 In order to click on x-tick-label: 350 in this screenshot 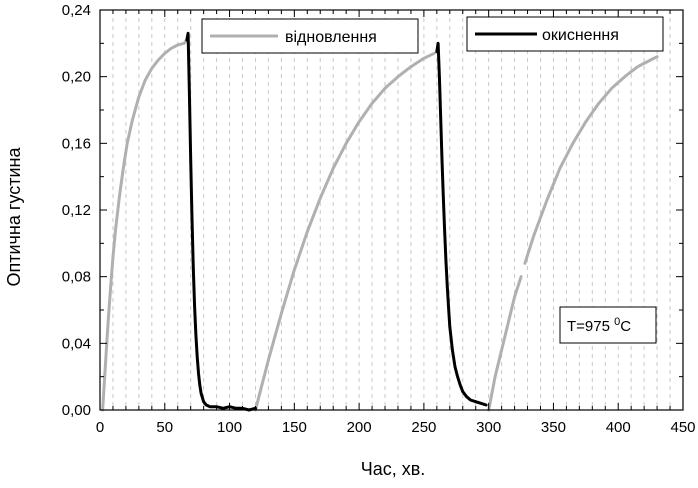, I will do `click(553, 427)`.